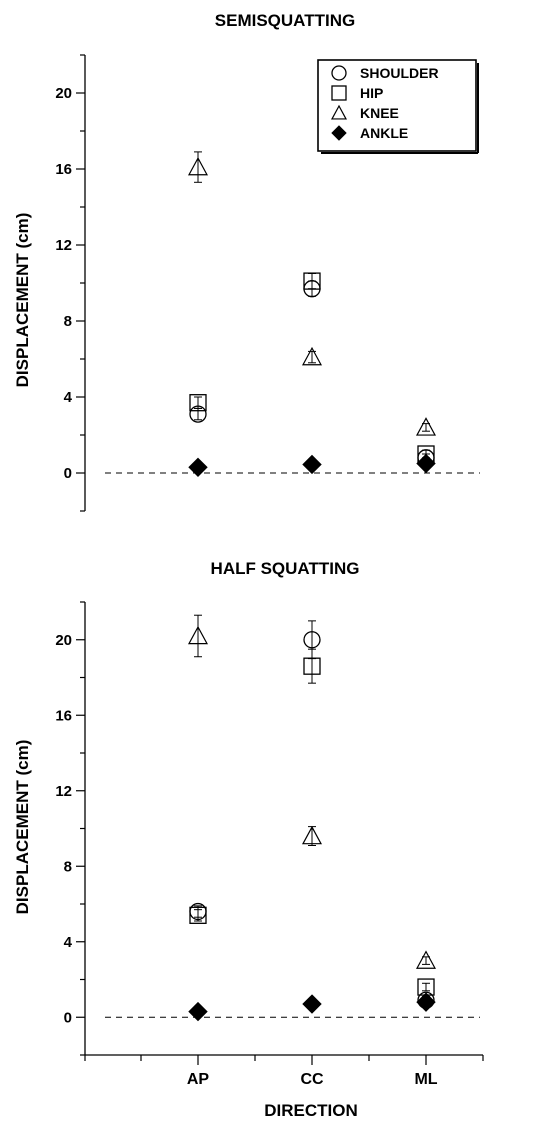 This screenshot has height=1124, width=536. I want to click on legend-marker-ankle, so click(339, 133).